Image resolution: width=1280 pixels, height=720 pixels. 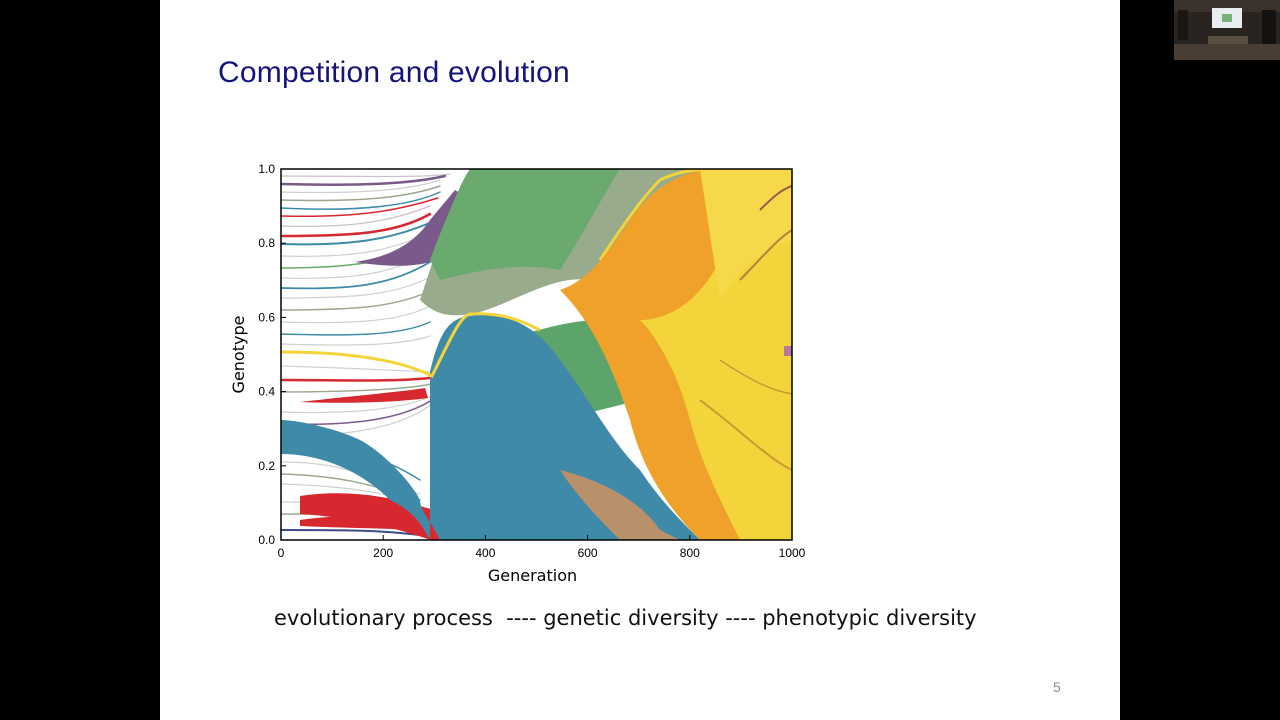 I want to click on presenter-camera-icon, so click(x=1227, y=30).